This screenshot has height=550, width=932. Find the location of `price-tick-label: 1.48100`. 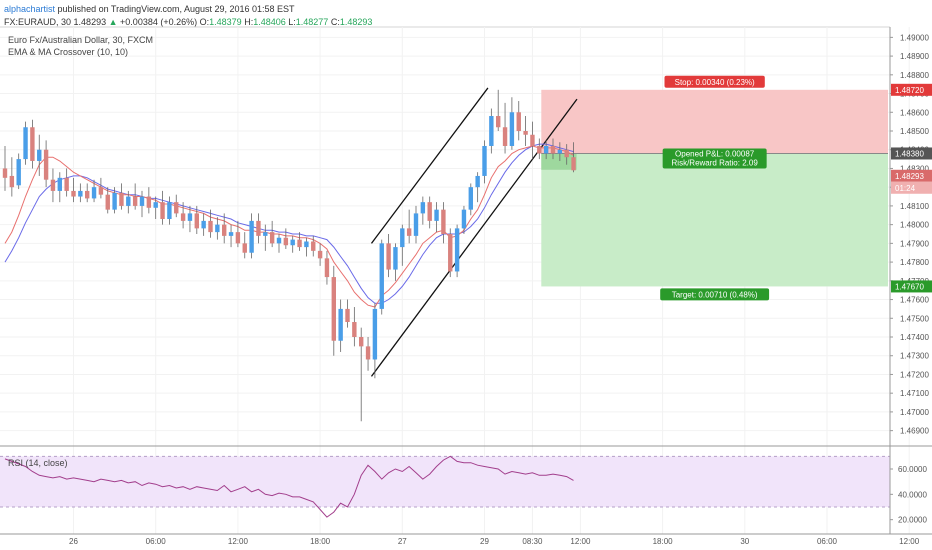

price-tick-label: 1.48100 is located at coordinates (914, 206).